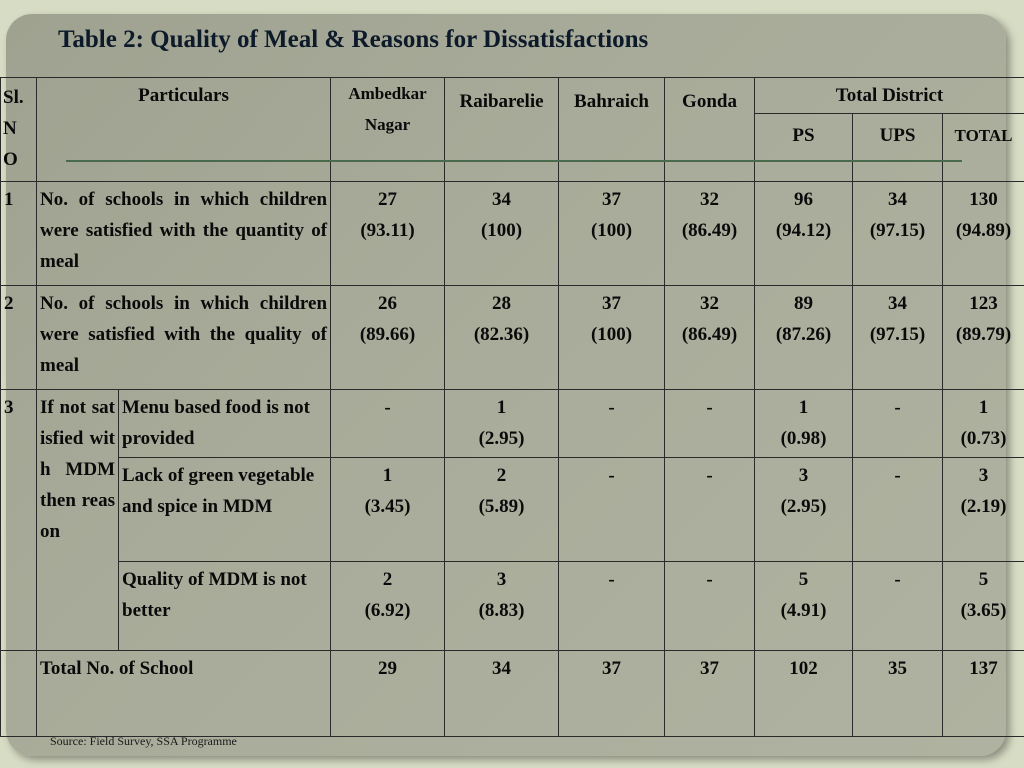 The image size is (1024, 768). What do you see at coordinates (983, 200) in the screenshot?
I see `cell-count: 130` at bounding box center [983, 200].